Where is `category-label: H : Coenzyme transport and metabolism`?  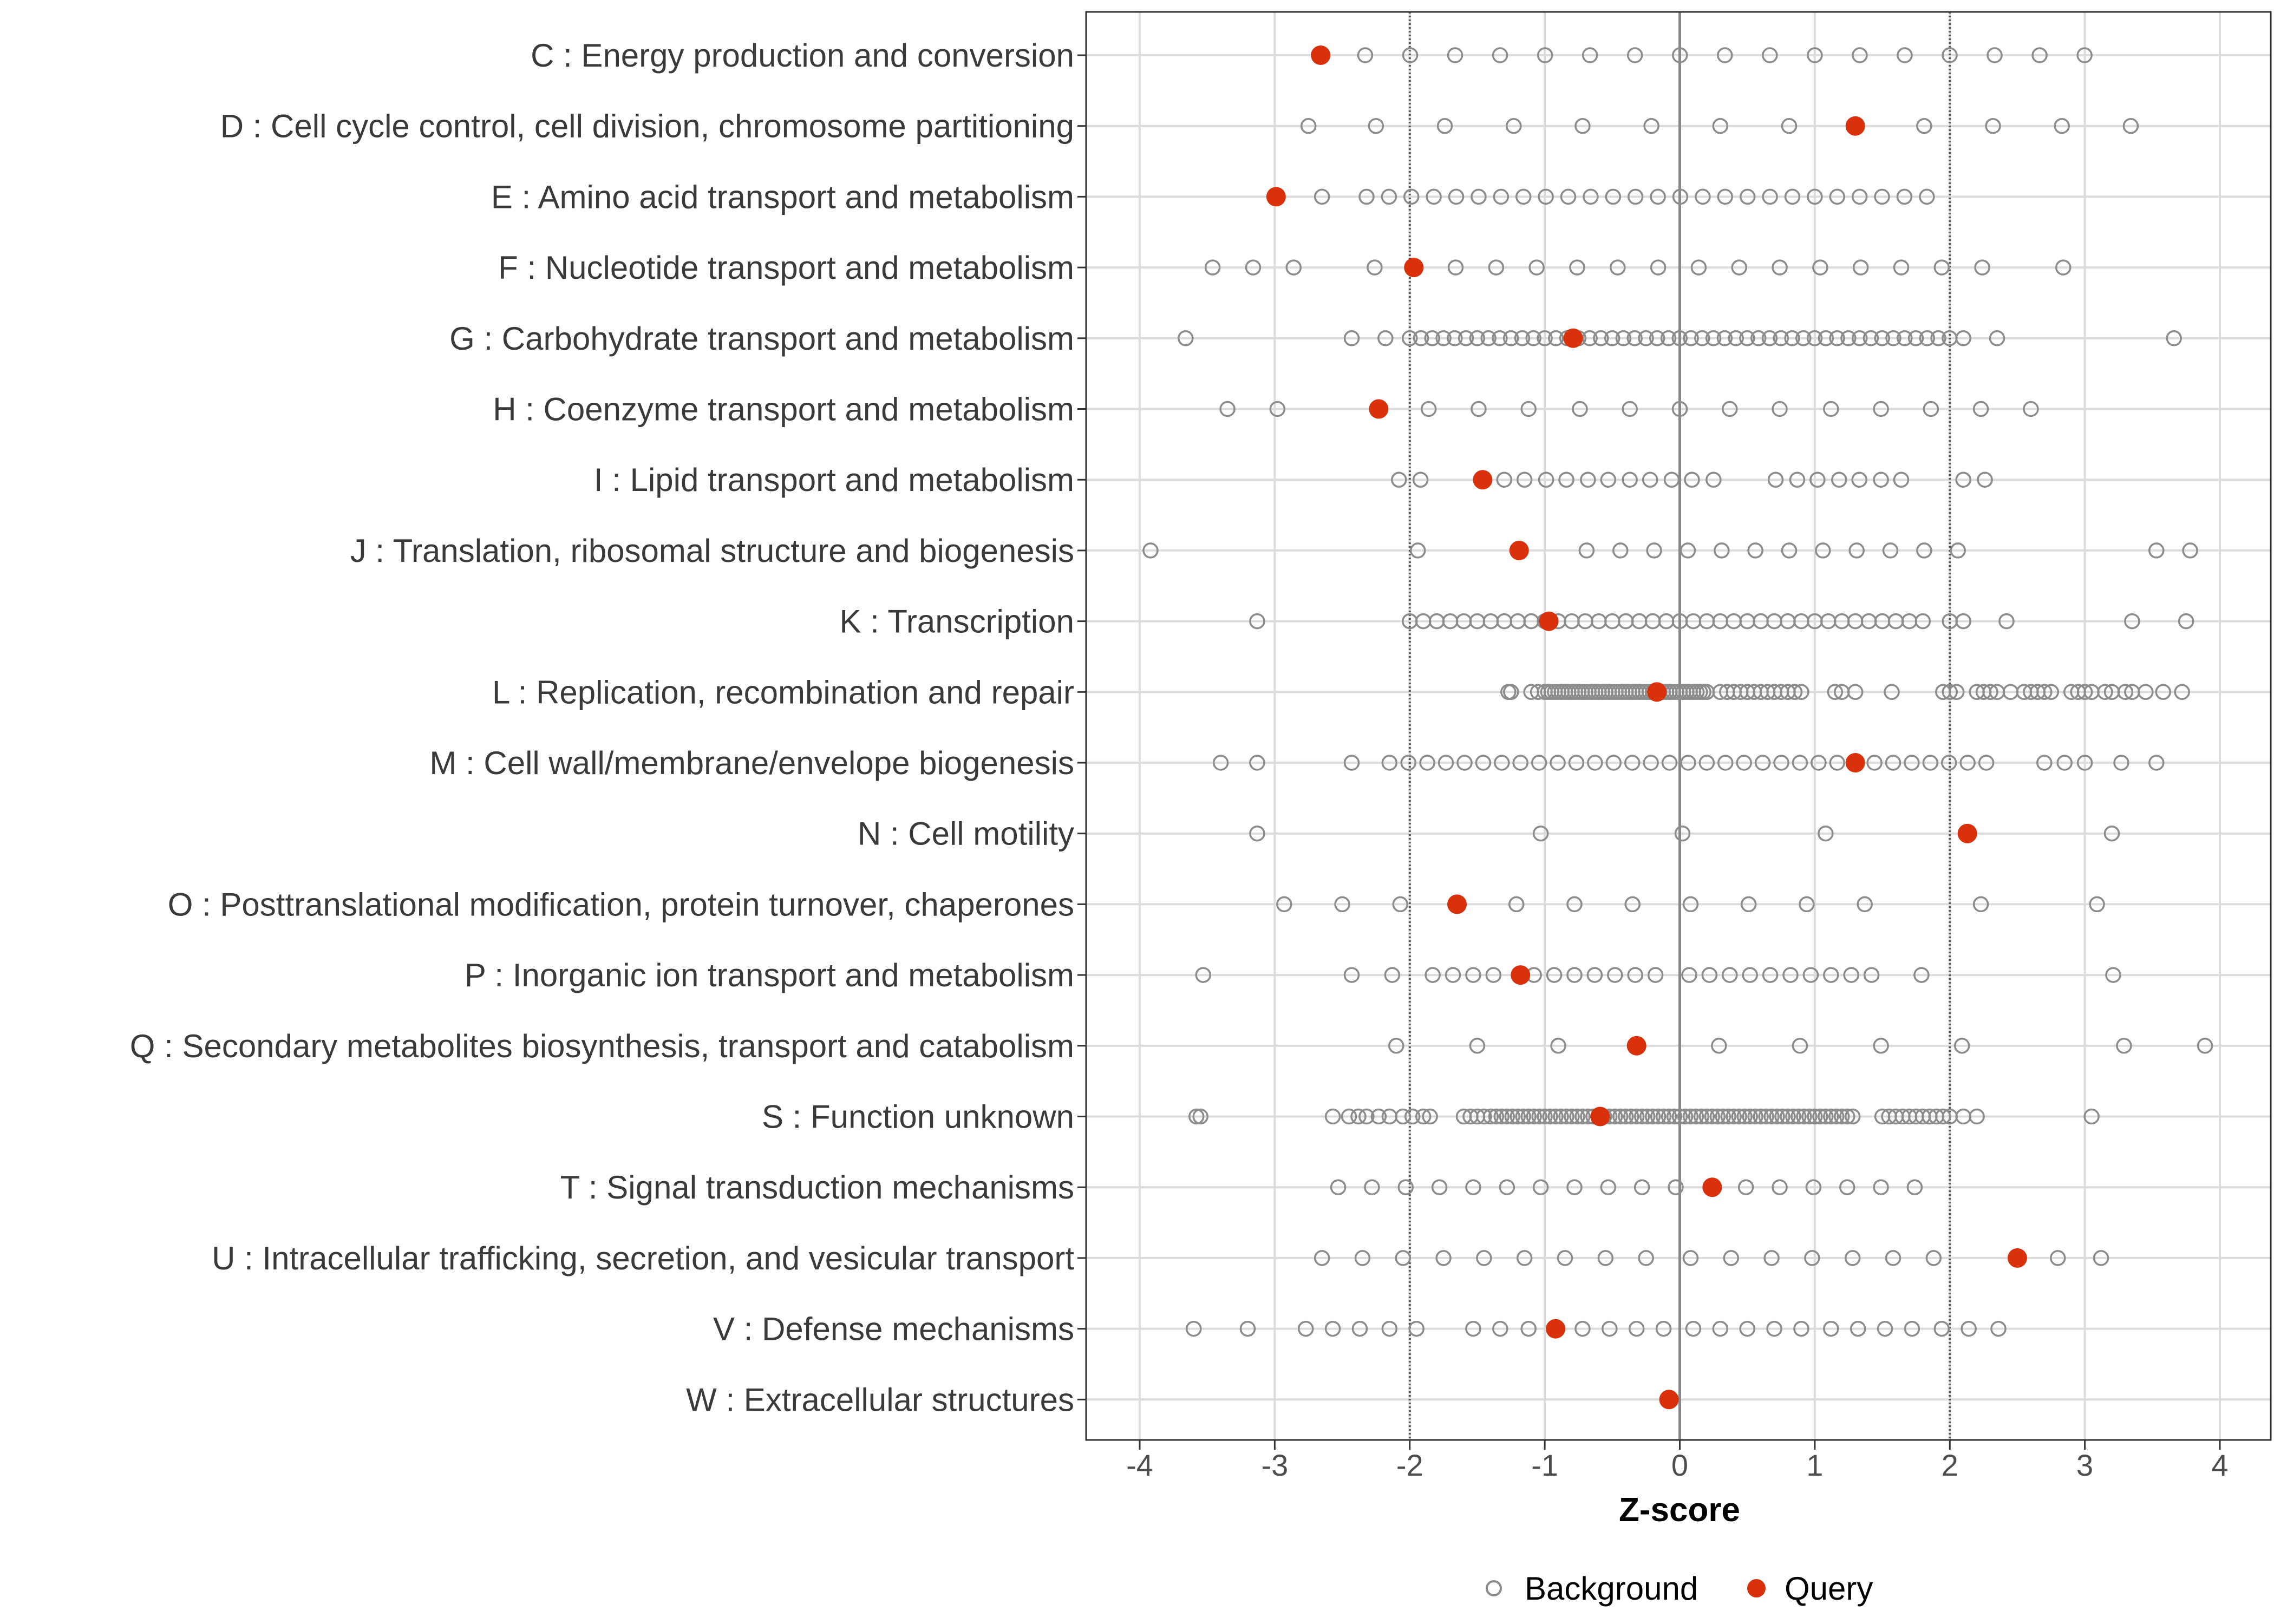 category-label: H : Coenzyme transport and metabolism is located at coordinates (784, 409).